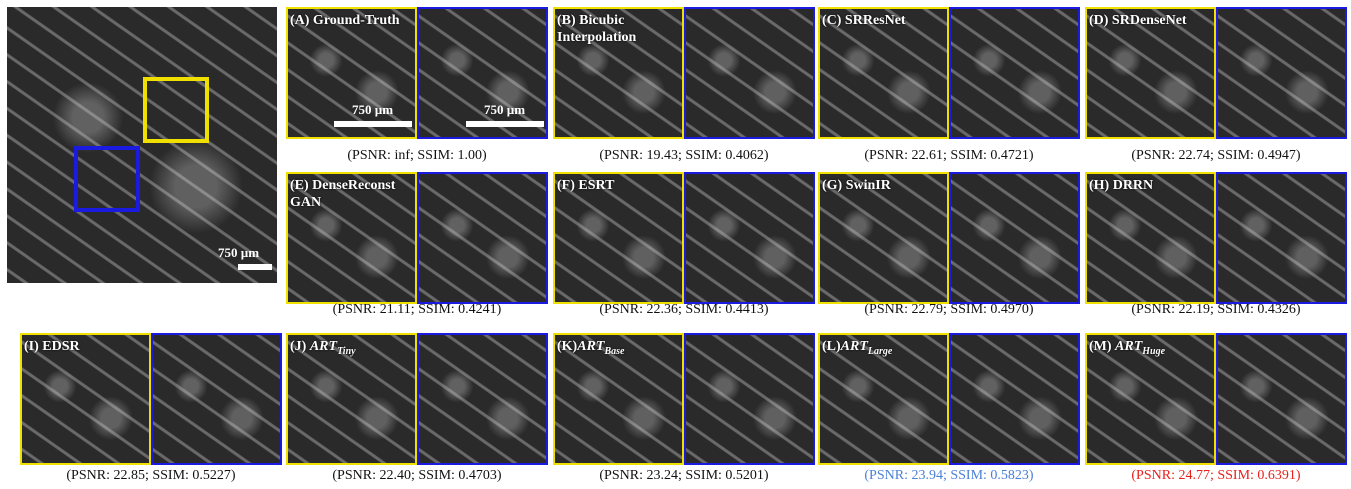  Describe the element at coordinates (1102, 346) in the screenshot. I see `label-prefix: (M)` at that location.